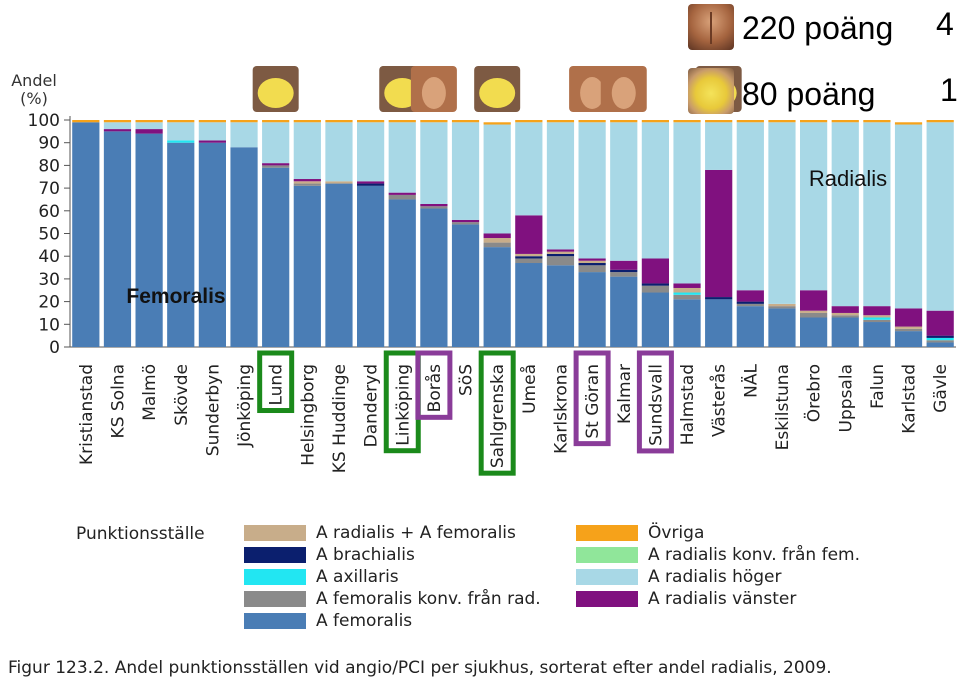 The image size is (960, 689). Describe the element at coordinates (49, 166) in the screenshot. I see `y-tick-label: 80` at that location.